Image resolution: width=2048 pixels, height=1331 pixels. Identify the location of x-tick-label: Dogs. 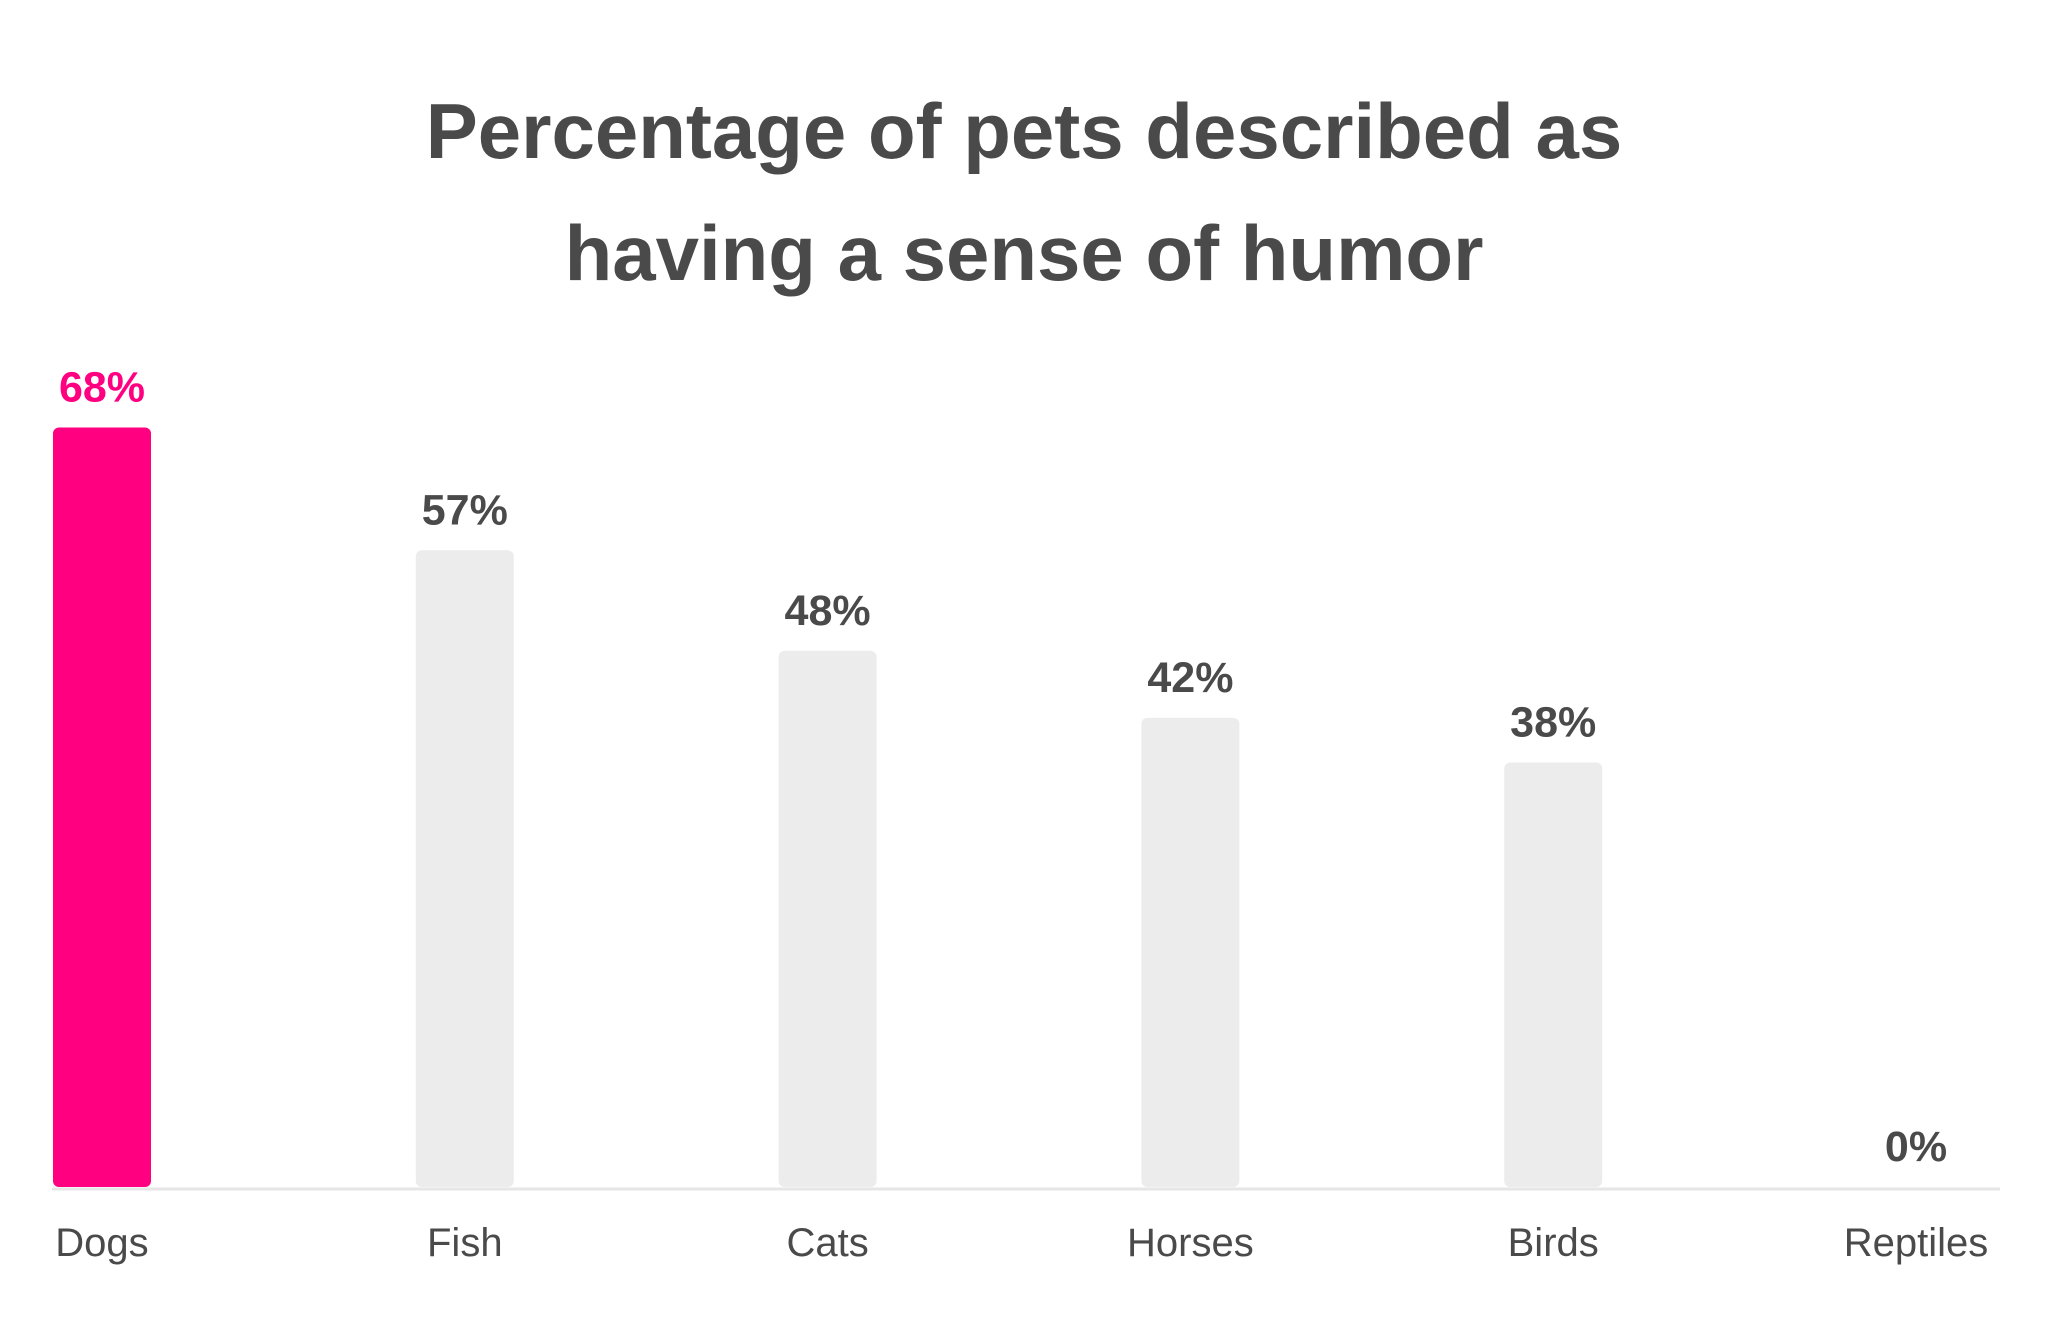
(101, 1243).